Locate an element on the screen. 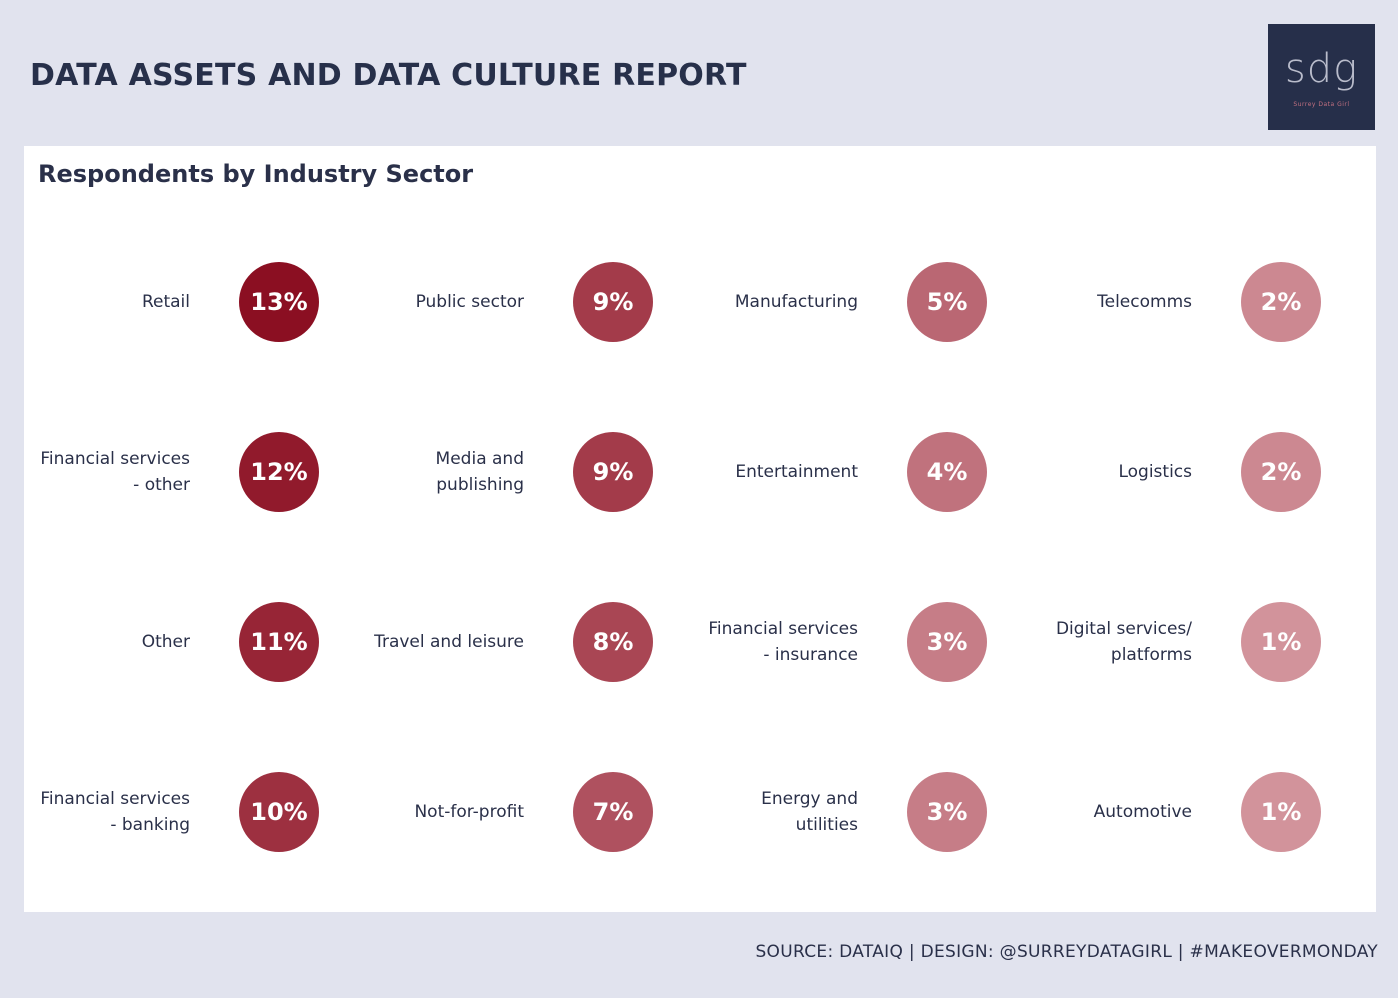 The image size is (1398, 998). label-entertainment: Entertainment is located at coordinates (796, 472).